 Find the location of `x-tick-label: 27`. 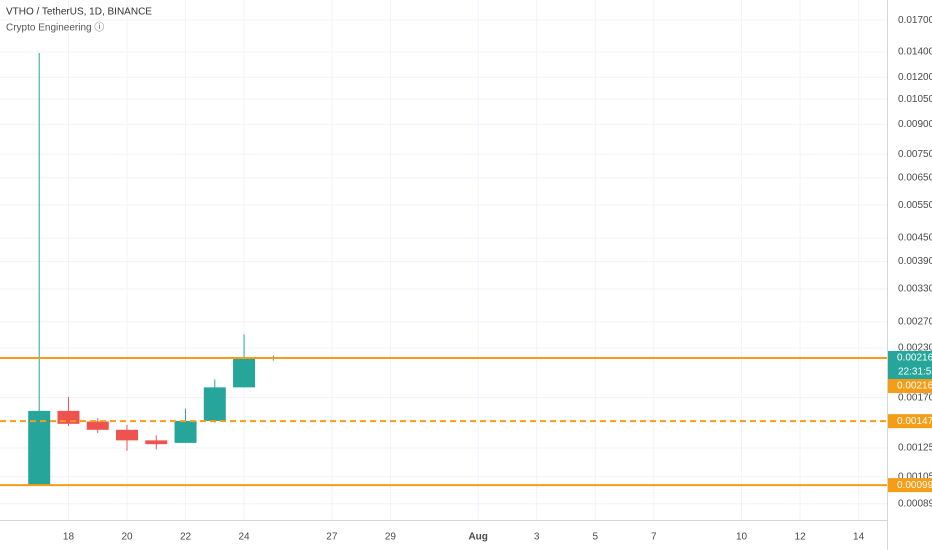

x-tick-label: 27 is located at coordinates (332, 537).